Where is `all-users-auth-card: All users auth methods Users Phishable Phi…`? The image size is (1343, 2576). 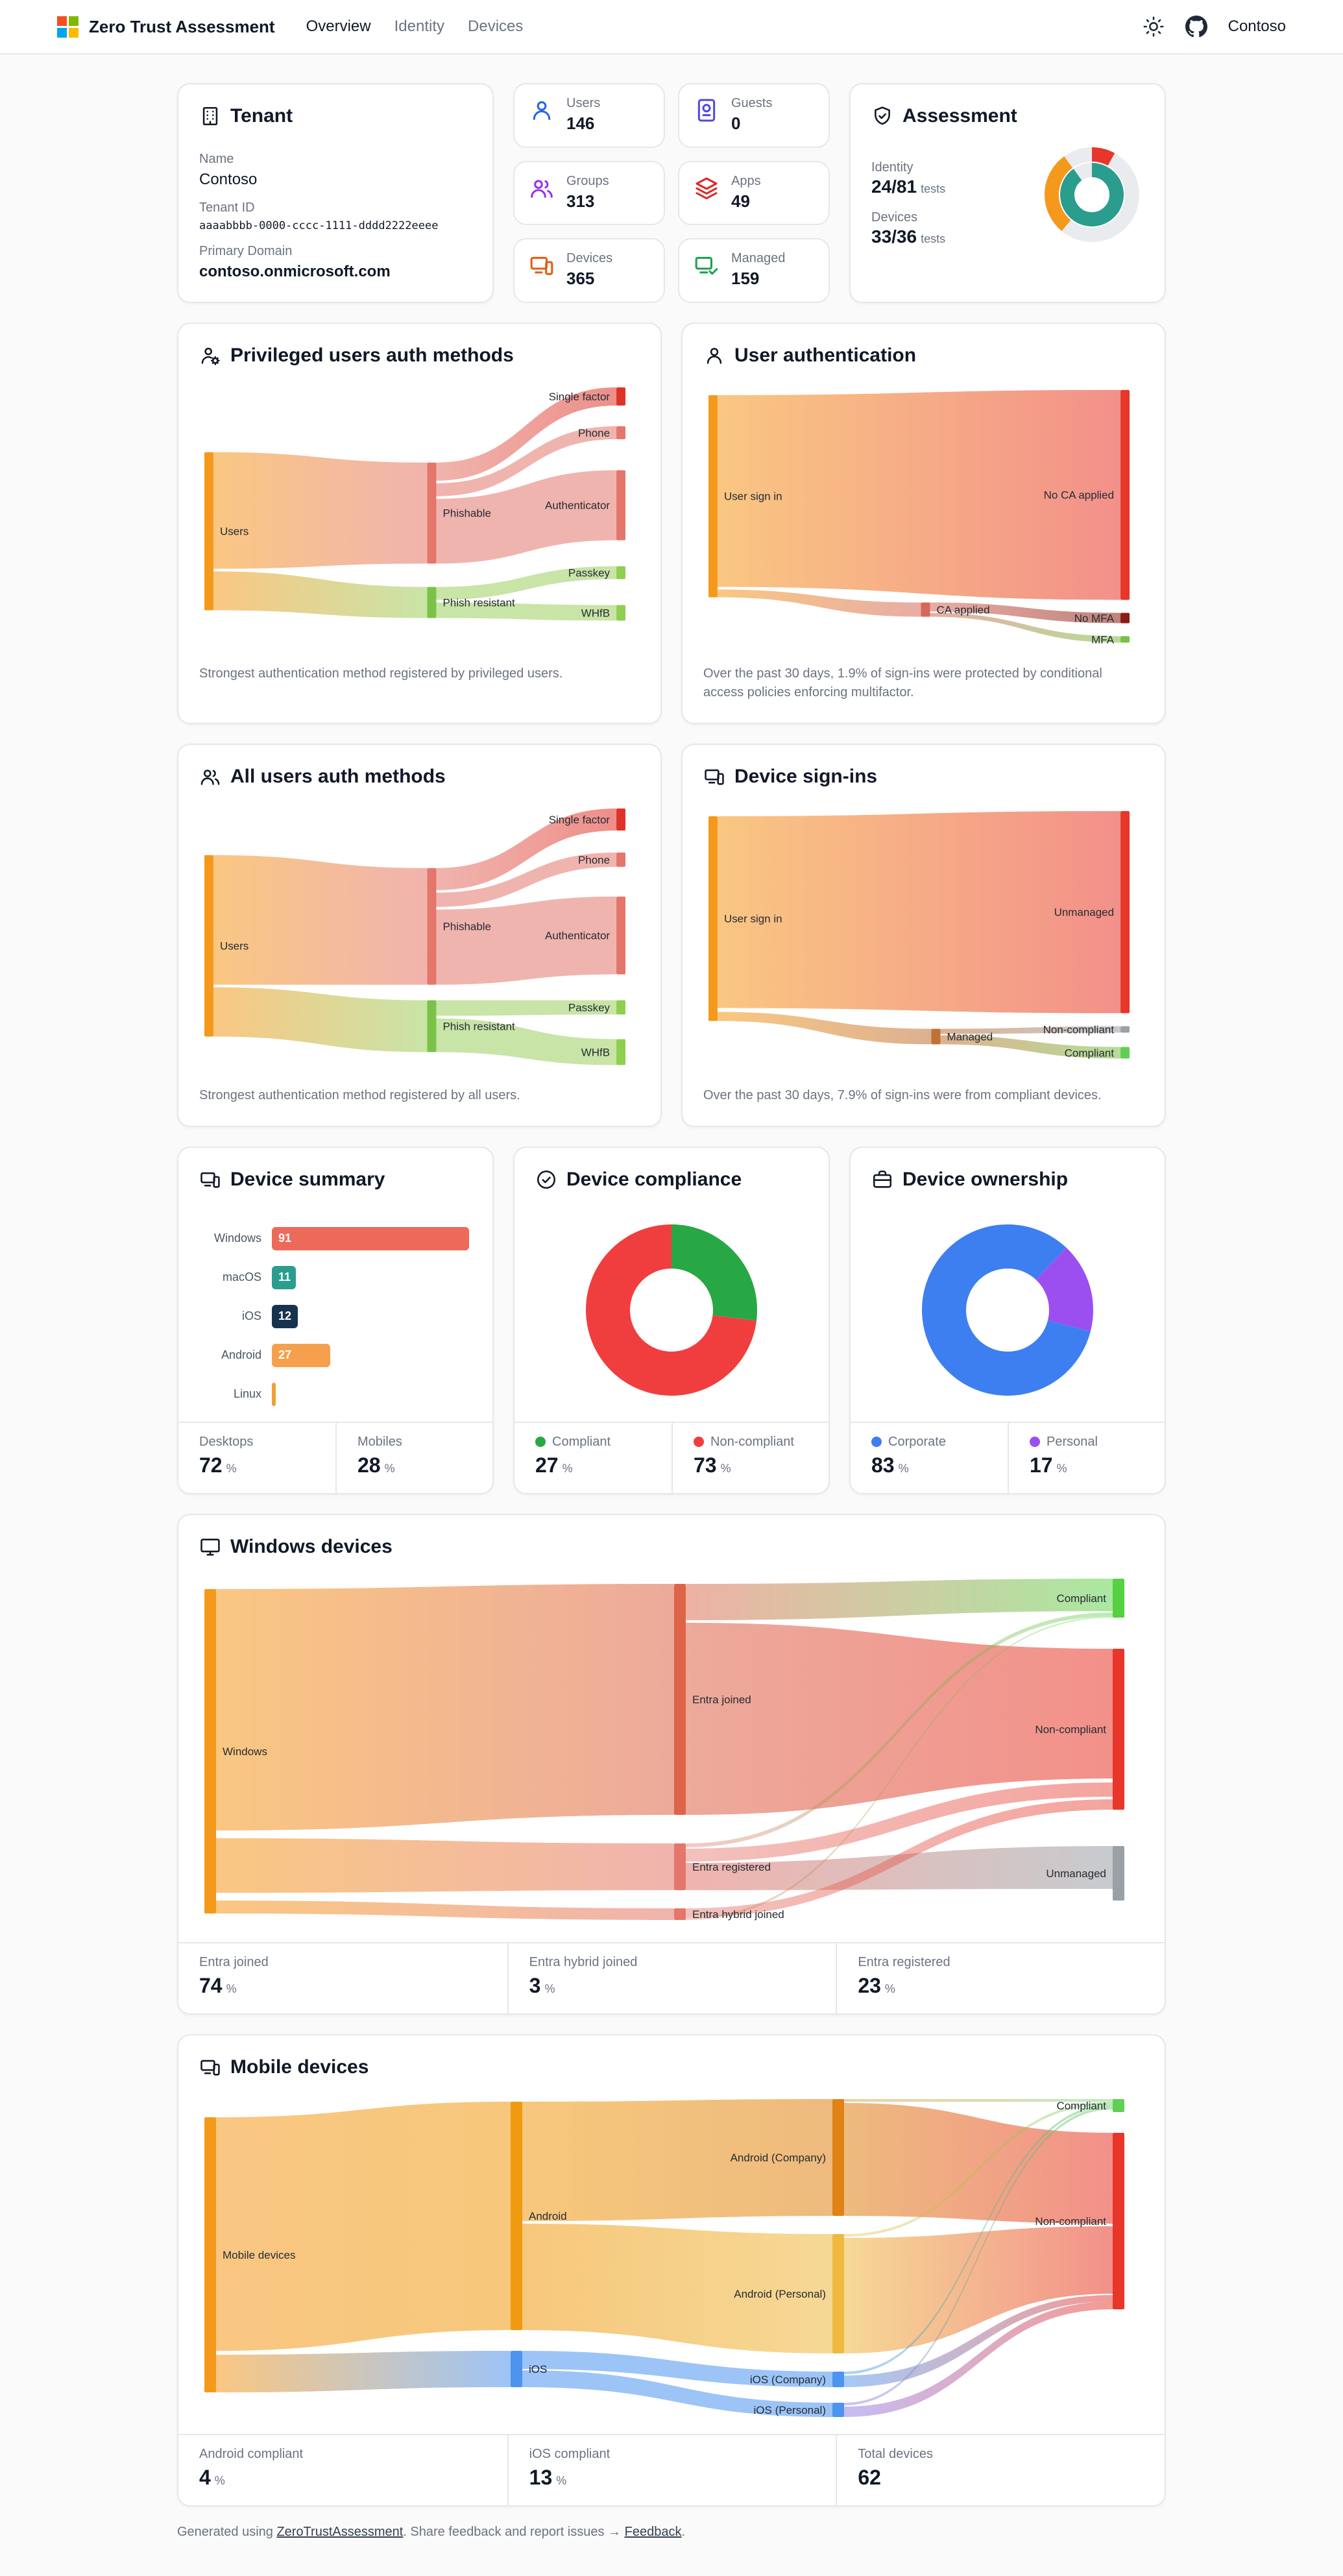 all-users-auth-card: All users auth methods Users Phishable Phi… is located at coordinates (419, 935).